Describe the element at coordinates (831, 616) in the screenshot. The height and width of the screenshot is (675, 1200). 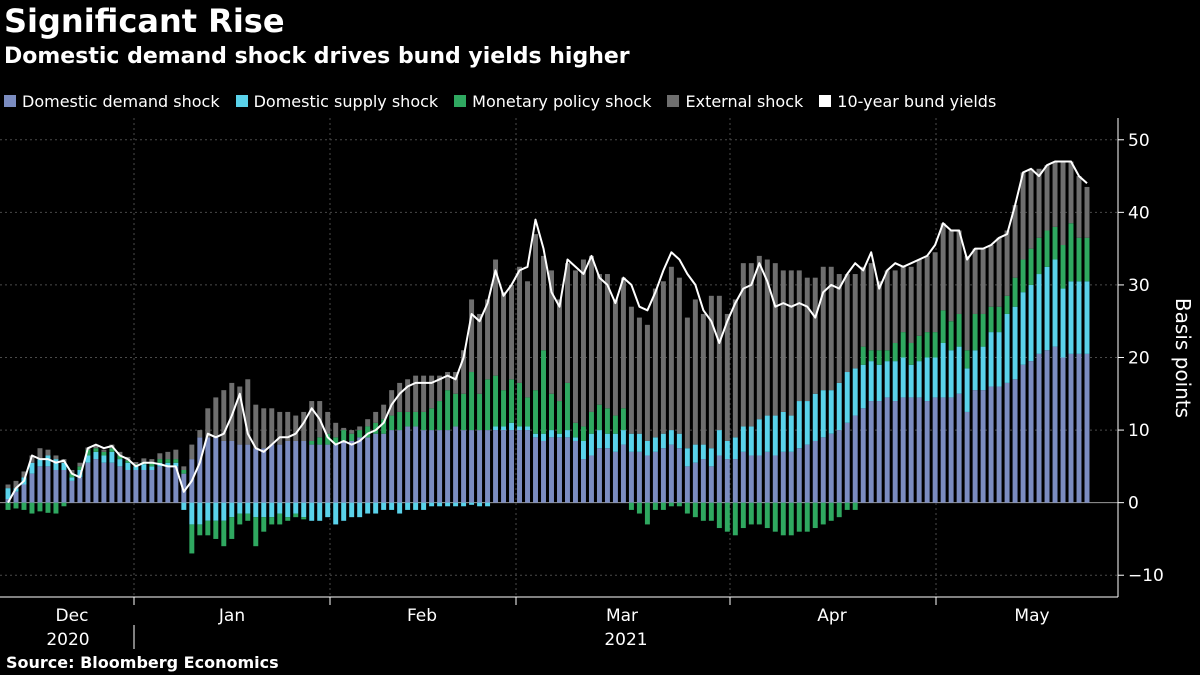
I see `x-tick-label: Apr` at that location.